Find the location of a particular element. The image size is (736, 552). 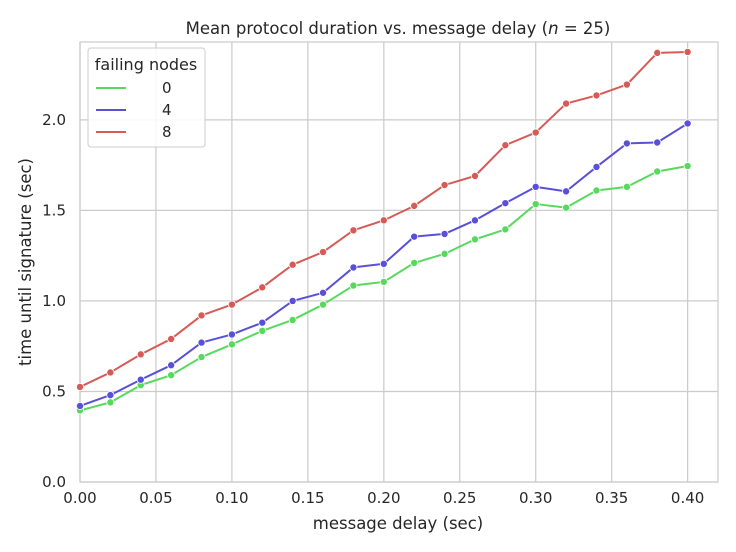

legend-label-4: 4 is located at coordinates (167, 110).